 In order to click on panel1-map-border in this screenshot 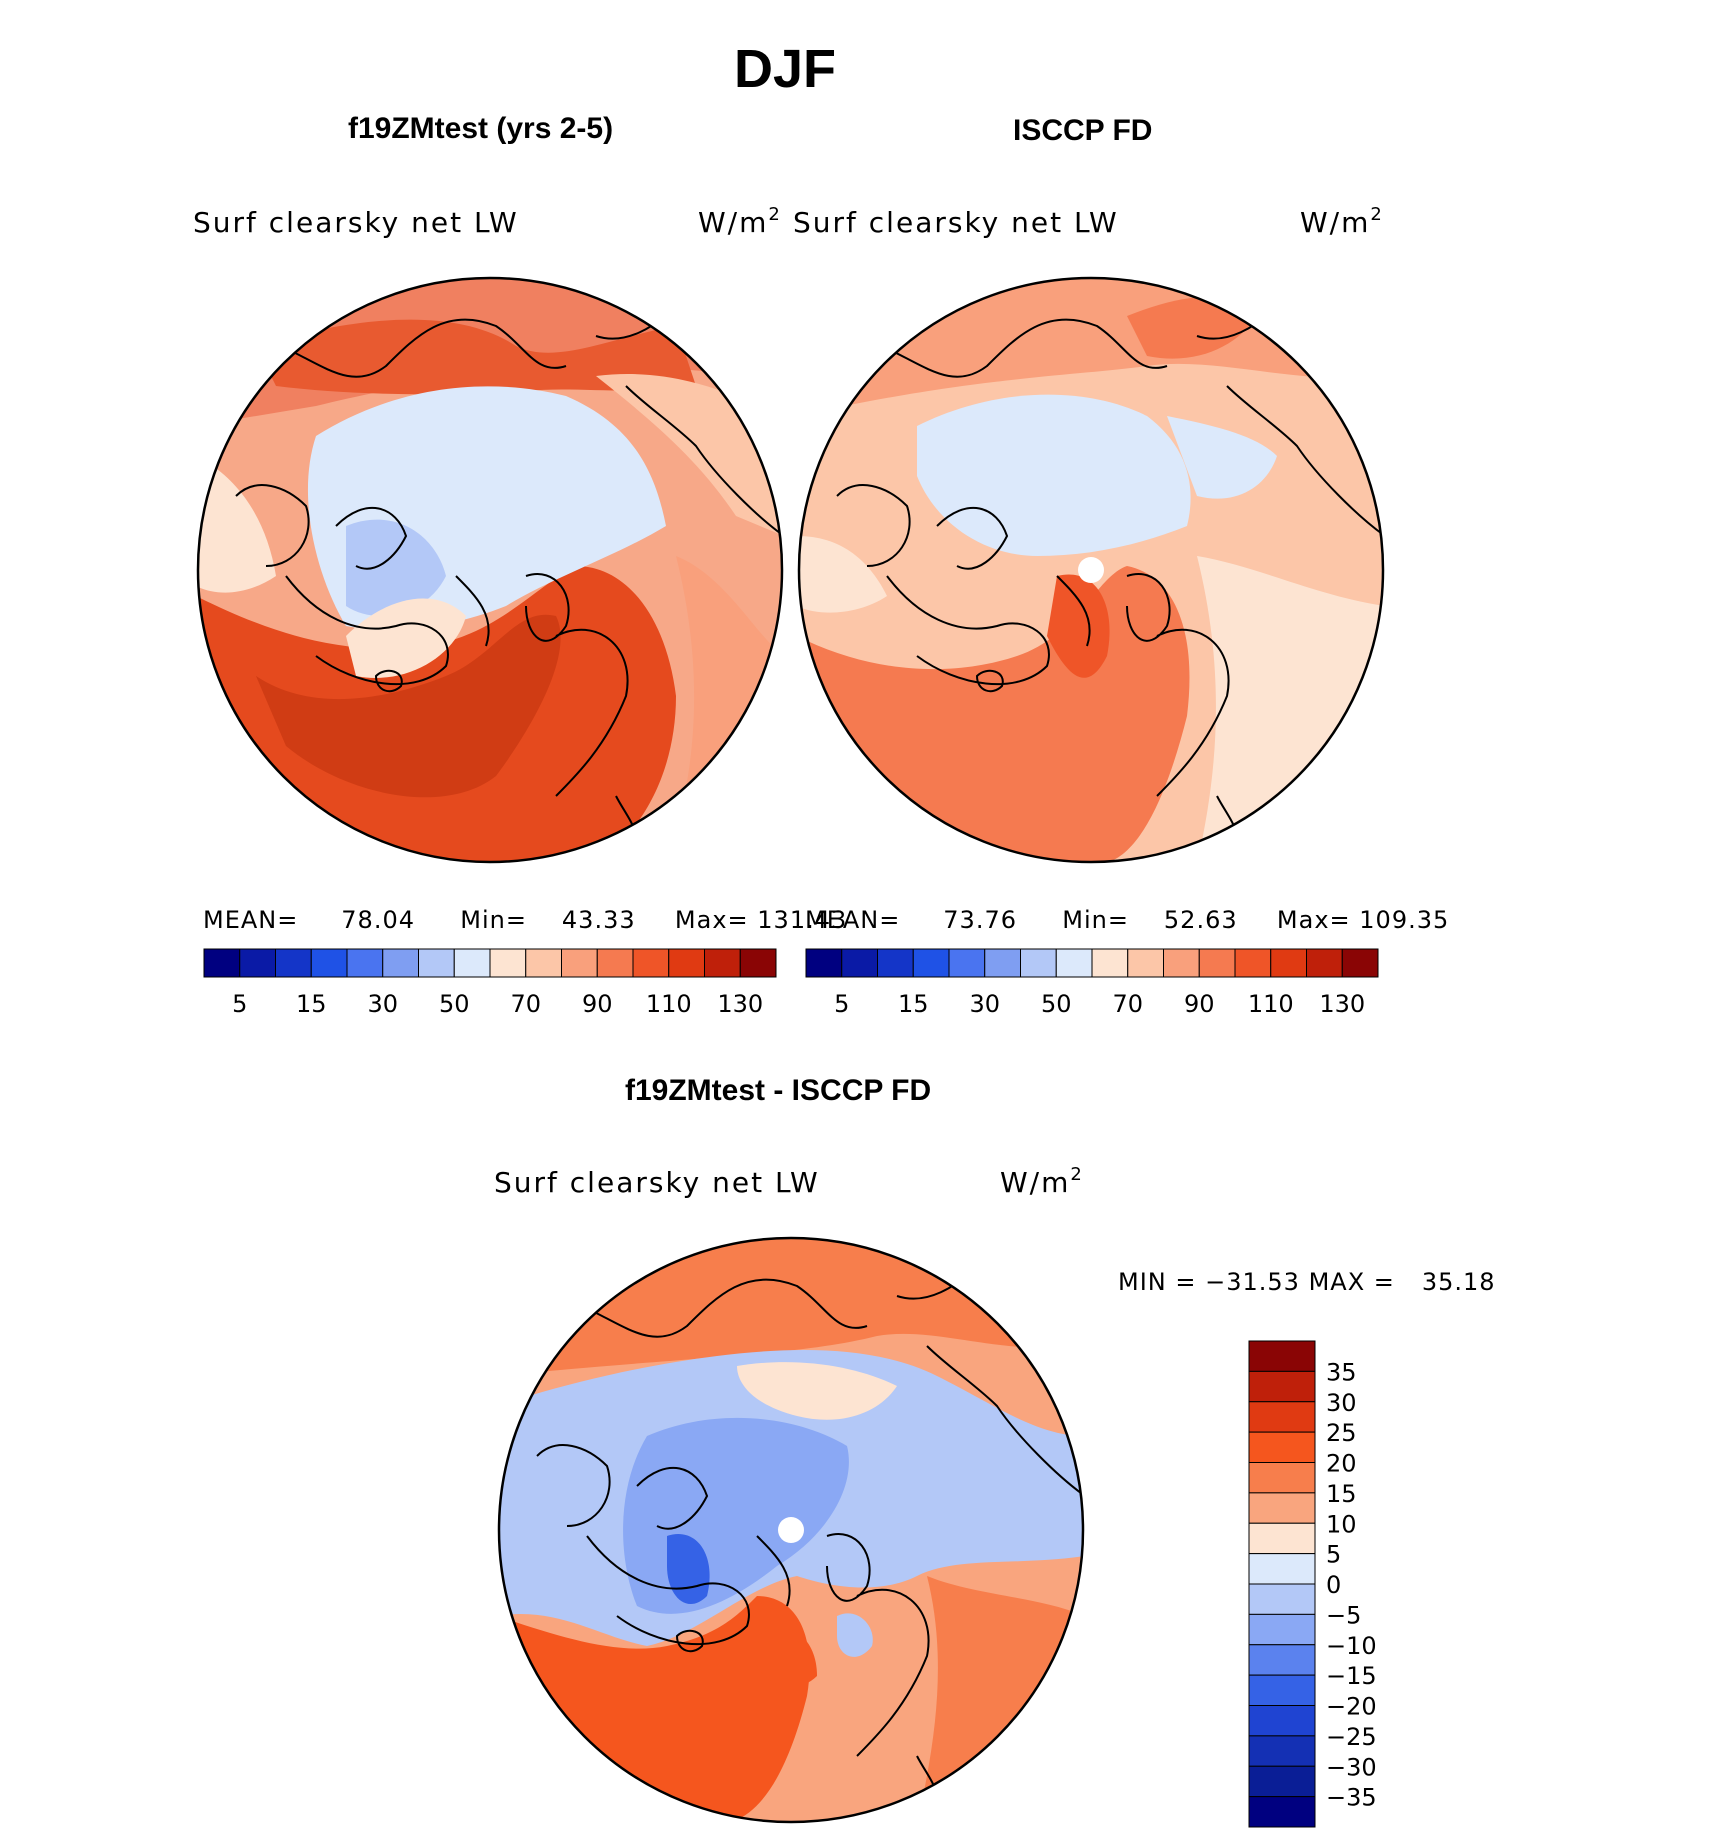, I will do `click(490, 570)`.